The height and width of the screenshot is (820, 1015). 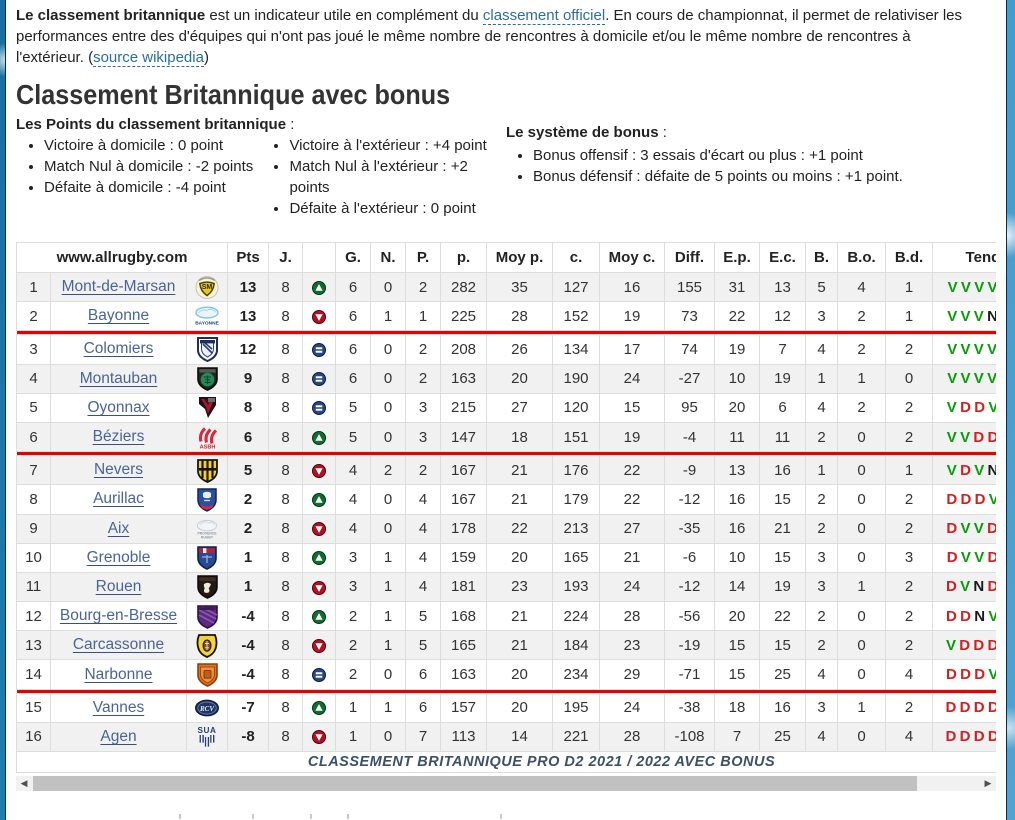 What do you see at coordinates (207, 709) in the screenshot?
I see `svg-text: RCV` at bounding box center [207, 709].